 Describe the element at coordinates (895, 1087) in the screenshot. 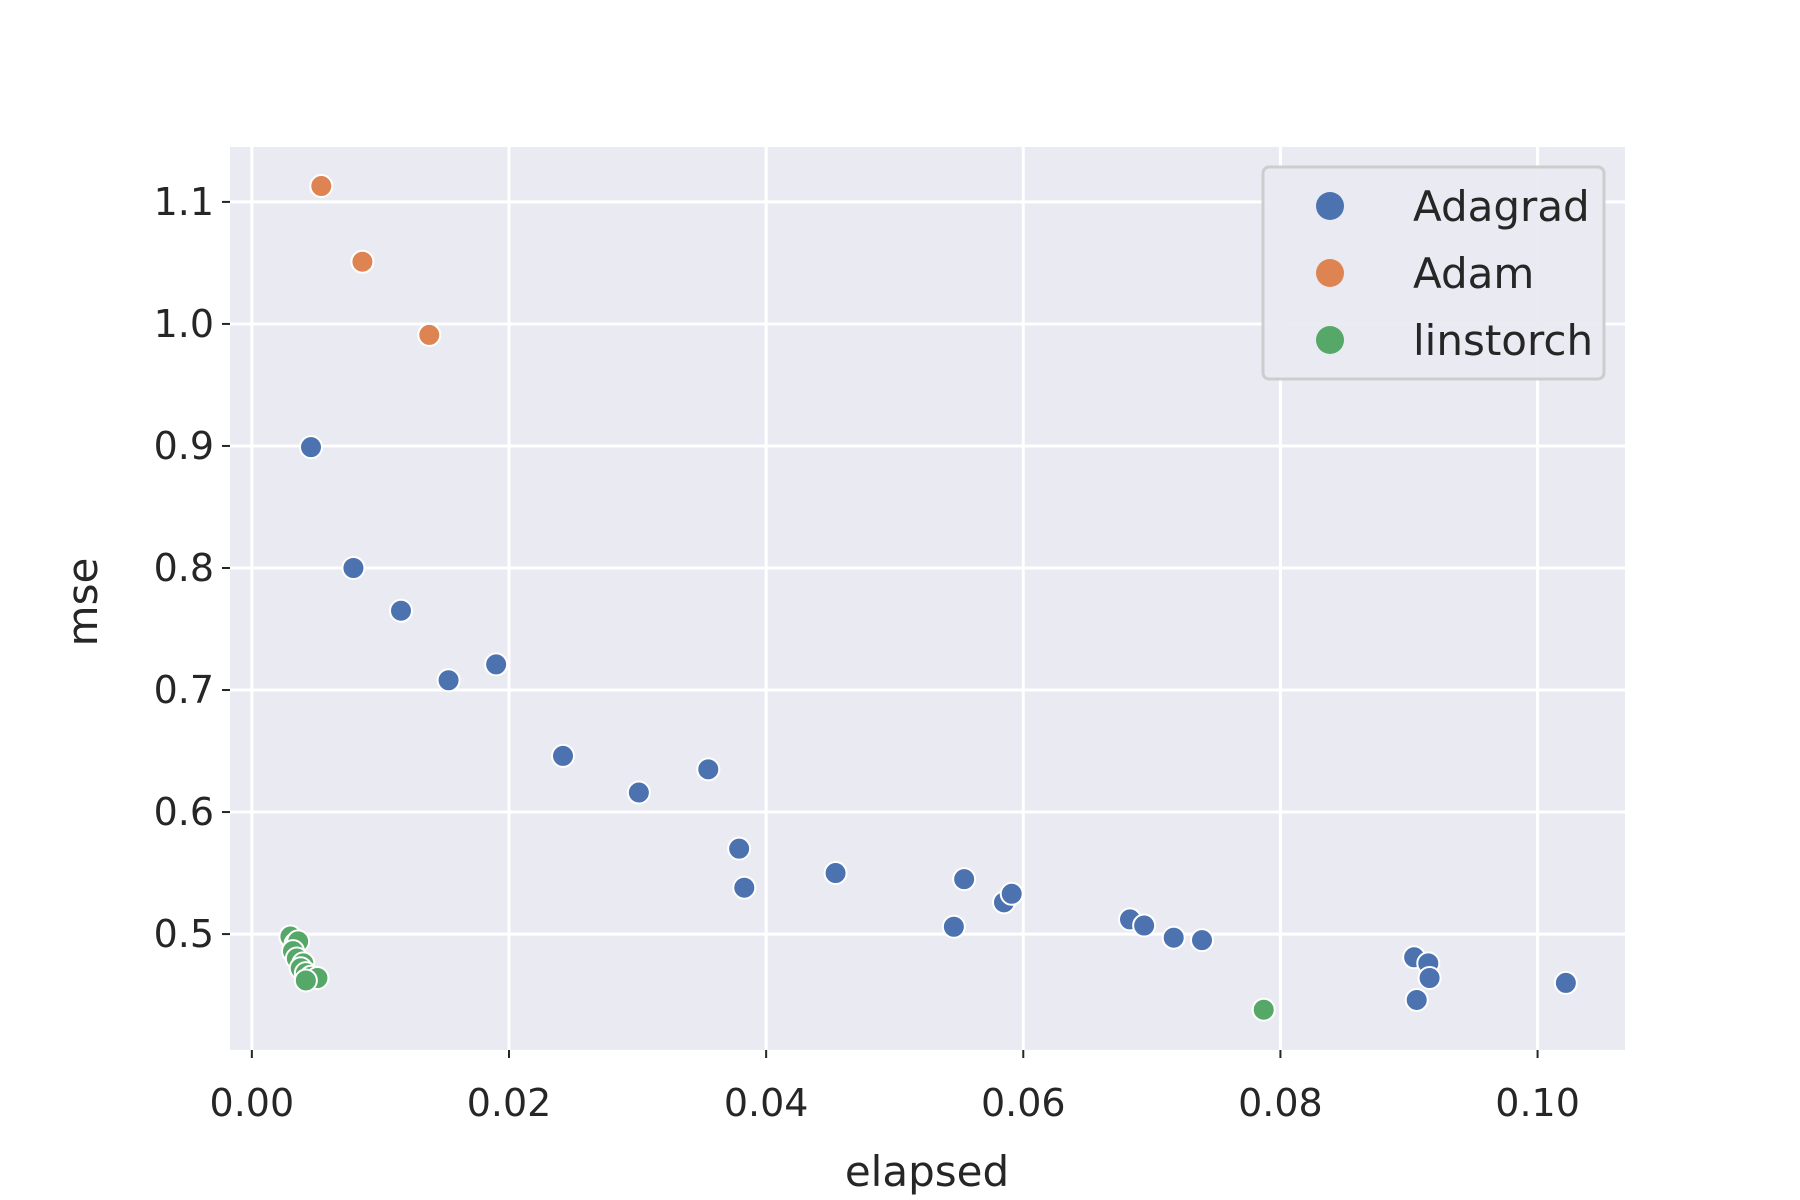

I see `x-axis-ticks: 0.00 0.02 0.04 0.06 0.08 0.10` at that location.